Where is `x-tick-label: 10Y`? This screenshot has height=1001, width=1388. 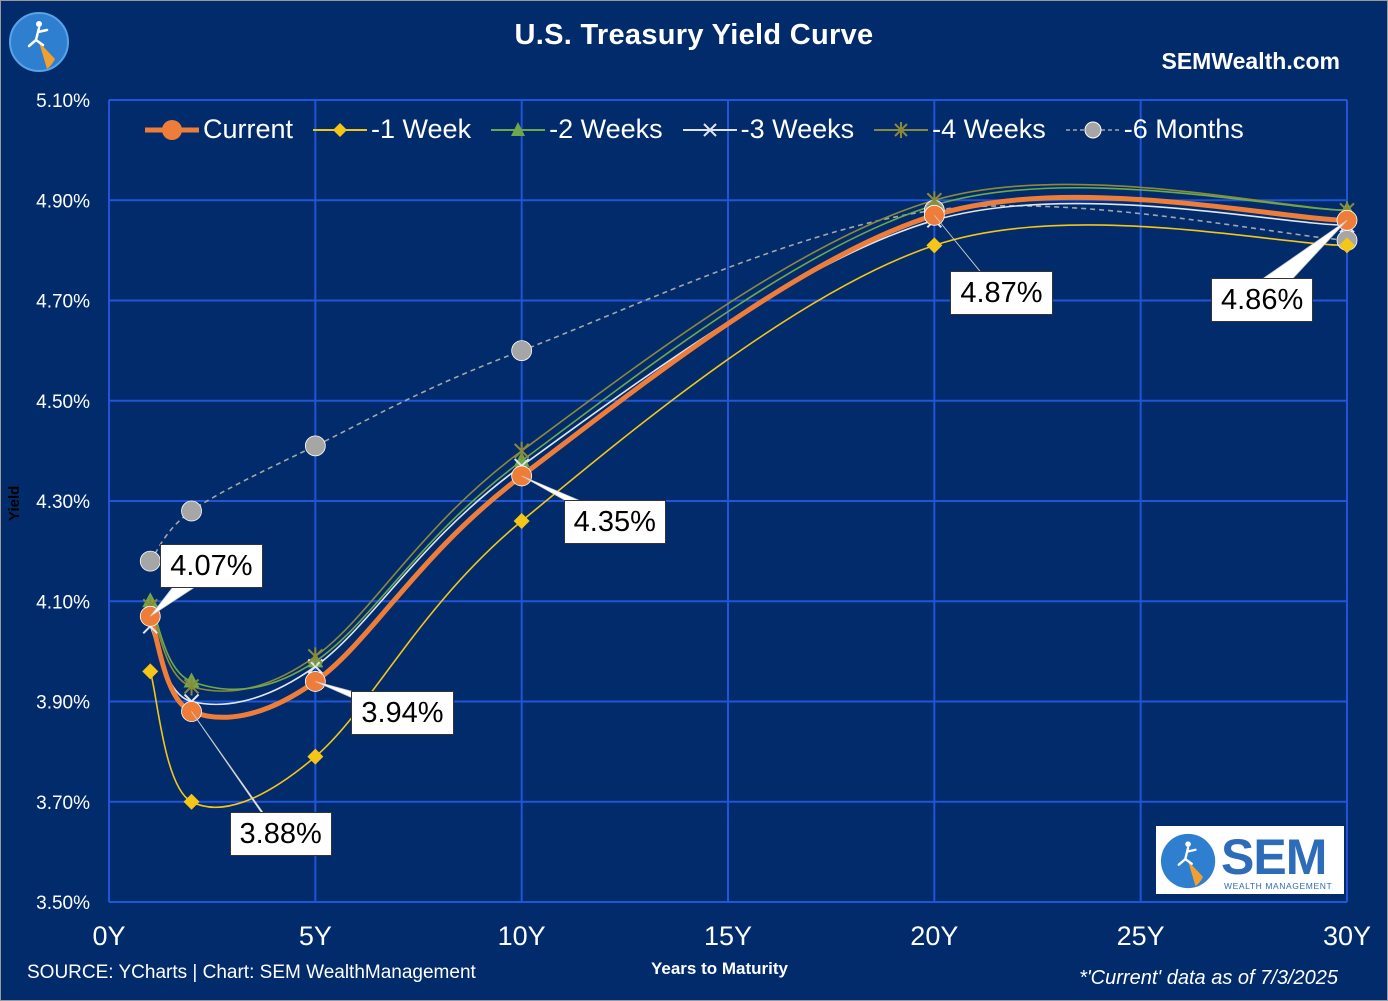
x-tick-label: 10Y is located at coordinates (522, 936).